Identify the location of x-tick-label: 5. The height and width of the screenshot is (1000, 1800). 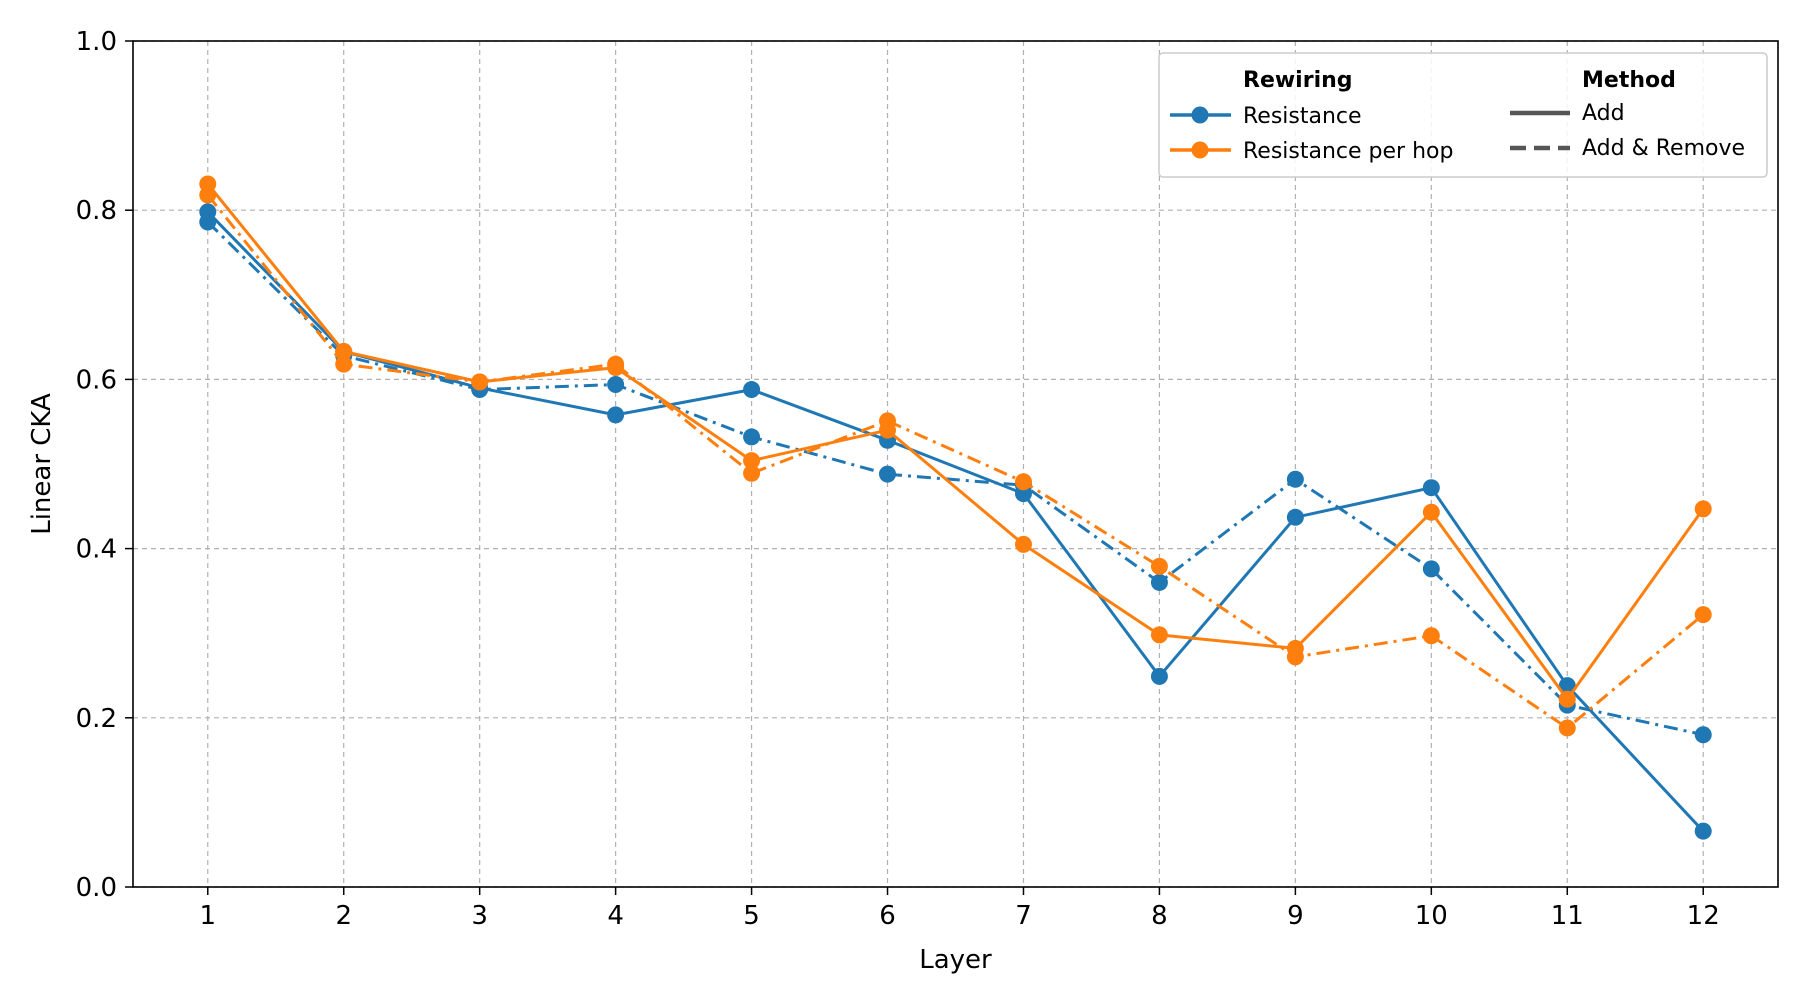
(751, 916).